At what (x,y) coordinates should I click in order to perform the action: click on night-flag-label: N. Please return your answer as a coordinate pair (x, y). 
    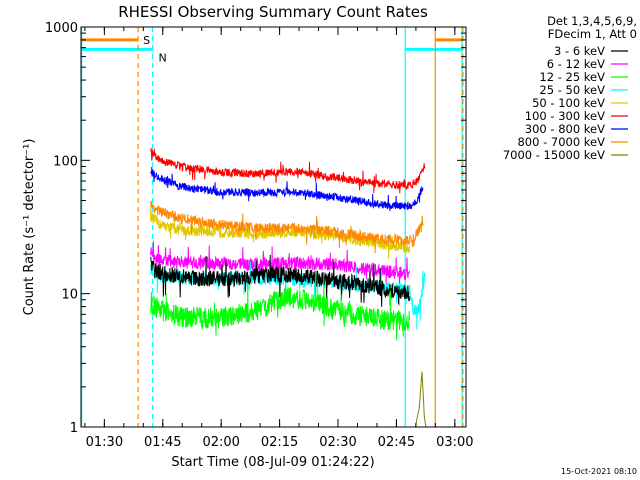
    Looking at the image, I should click on (163, 57).